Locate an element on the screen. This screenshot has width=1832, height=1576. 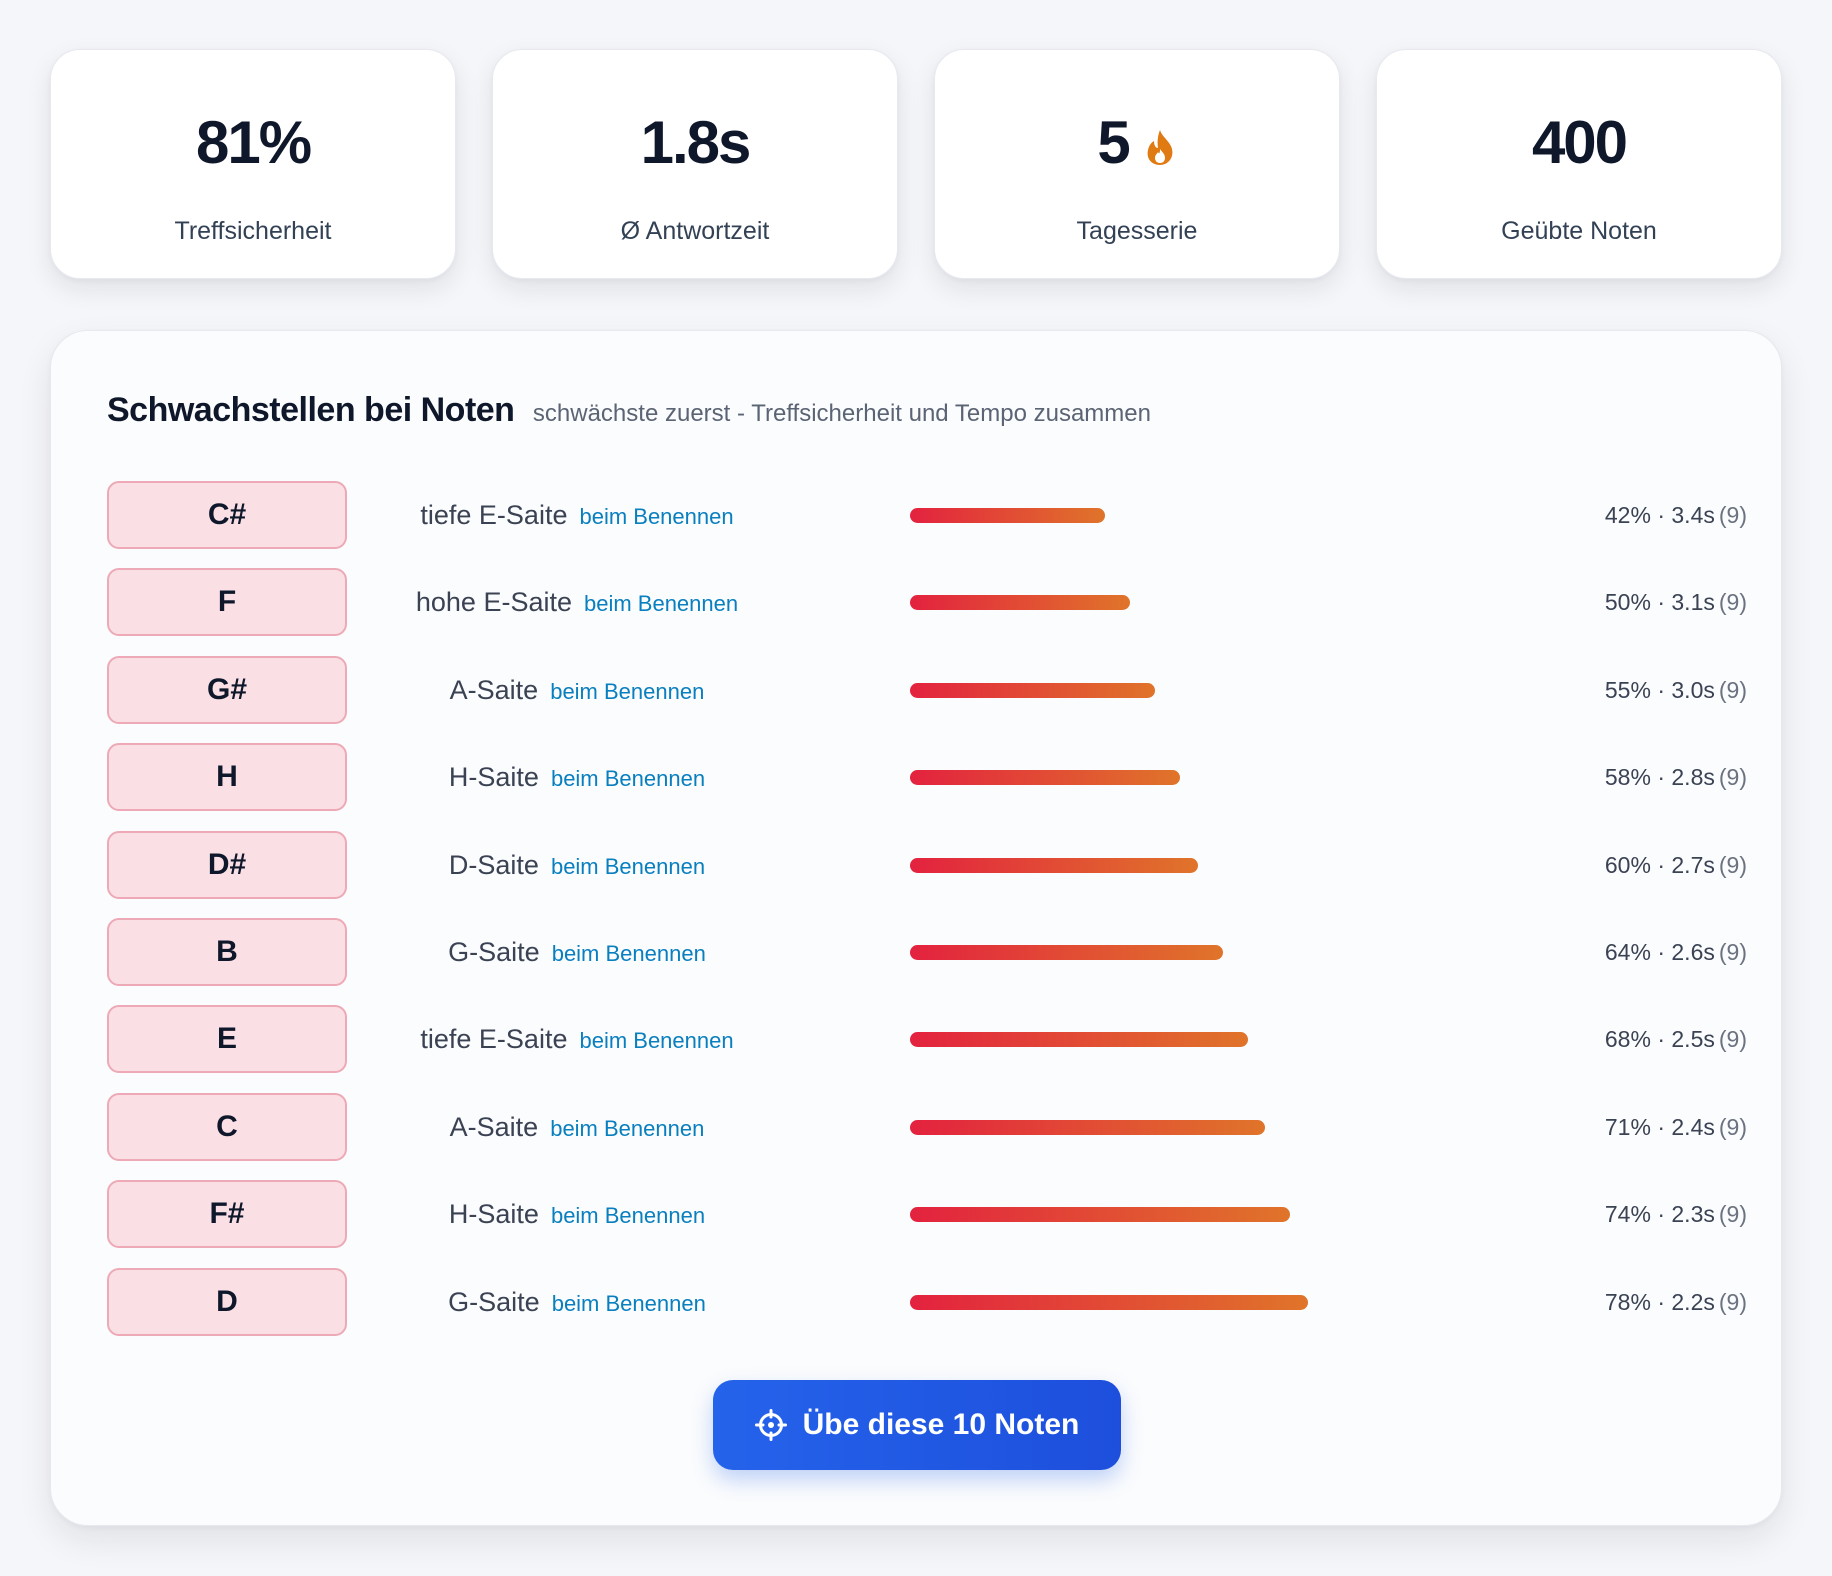
stat-card-accuracy: 81% Treffsicherheit is located at coordinates (253, 164).